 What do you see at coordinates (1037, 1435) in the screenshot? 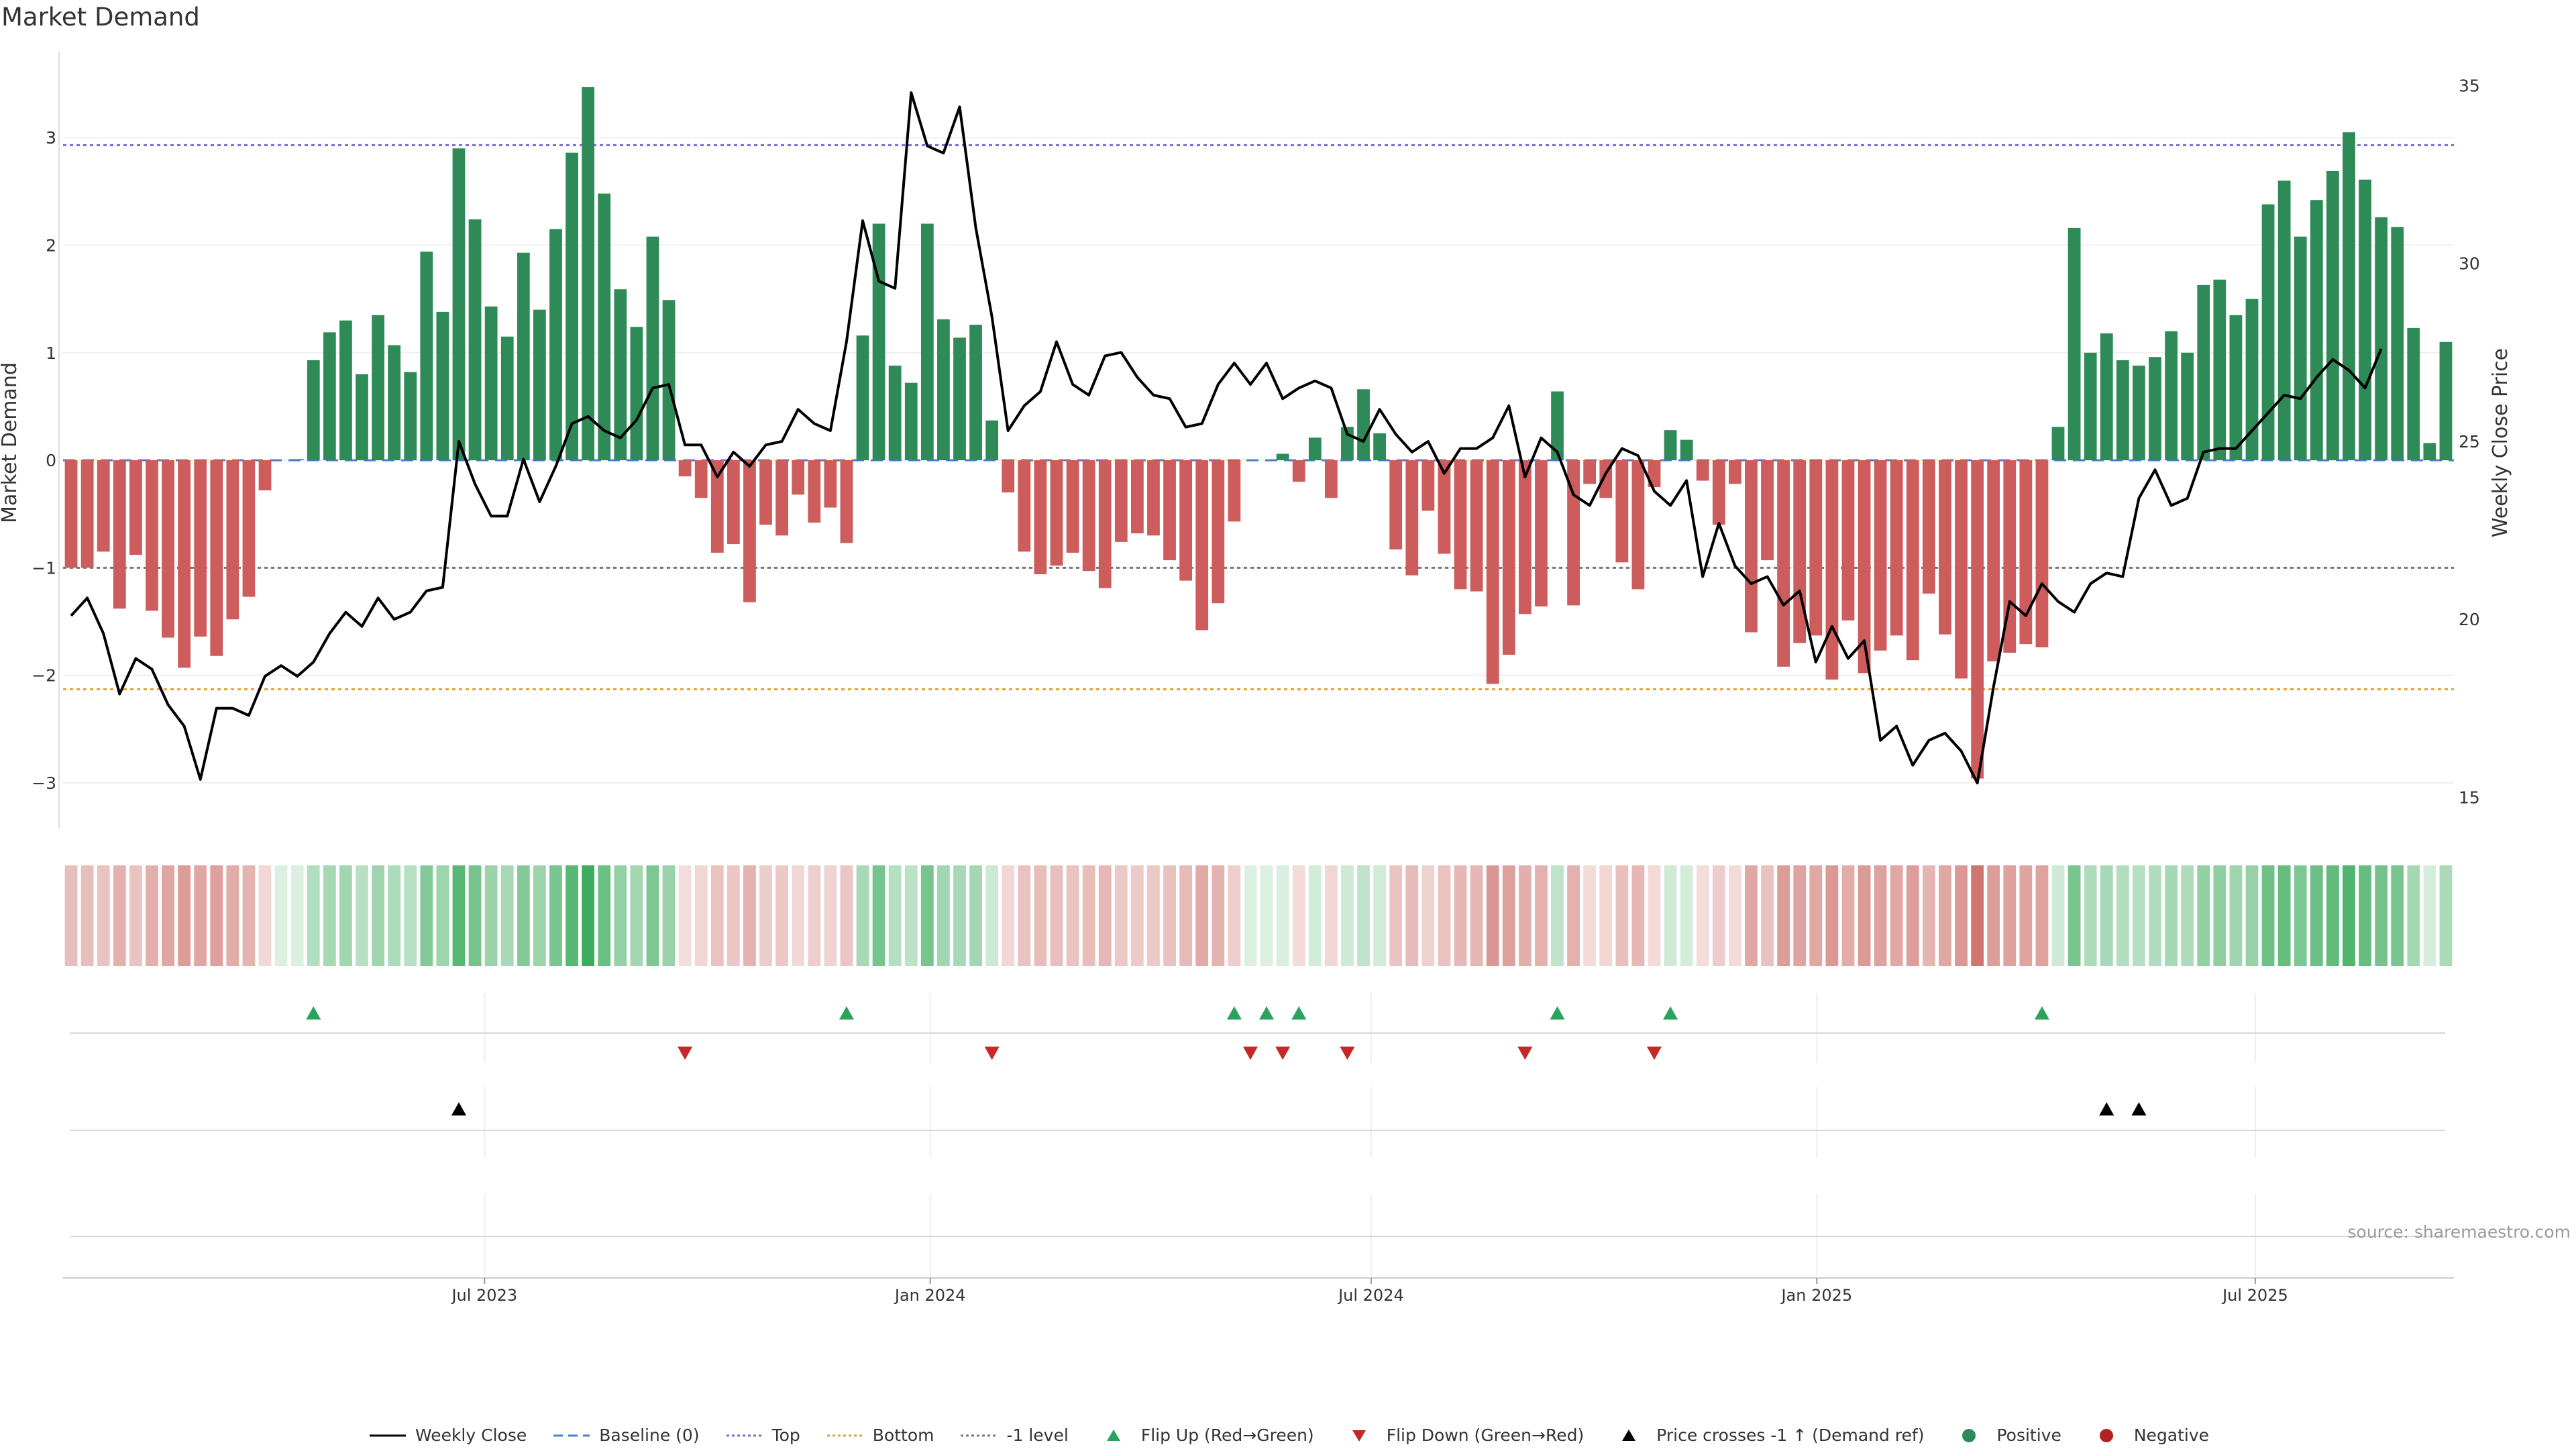
I see `legend-label: -1 level` at bounding box center [1037, 1435].